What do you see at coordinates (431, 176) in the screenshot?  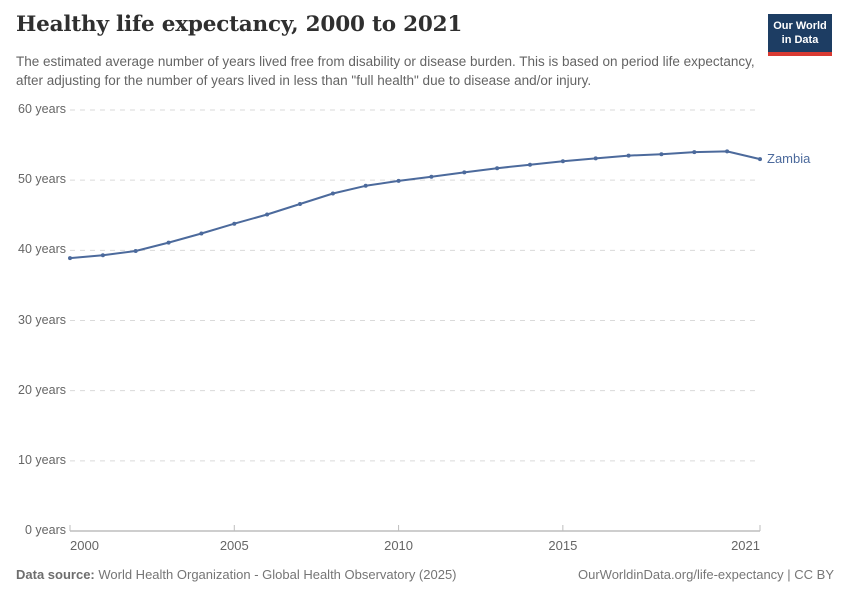 I see `data-point-2011` at bounding box center [431, 176].